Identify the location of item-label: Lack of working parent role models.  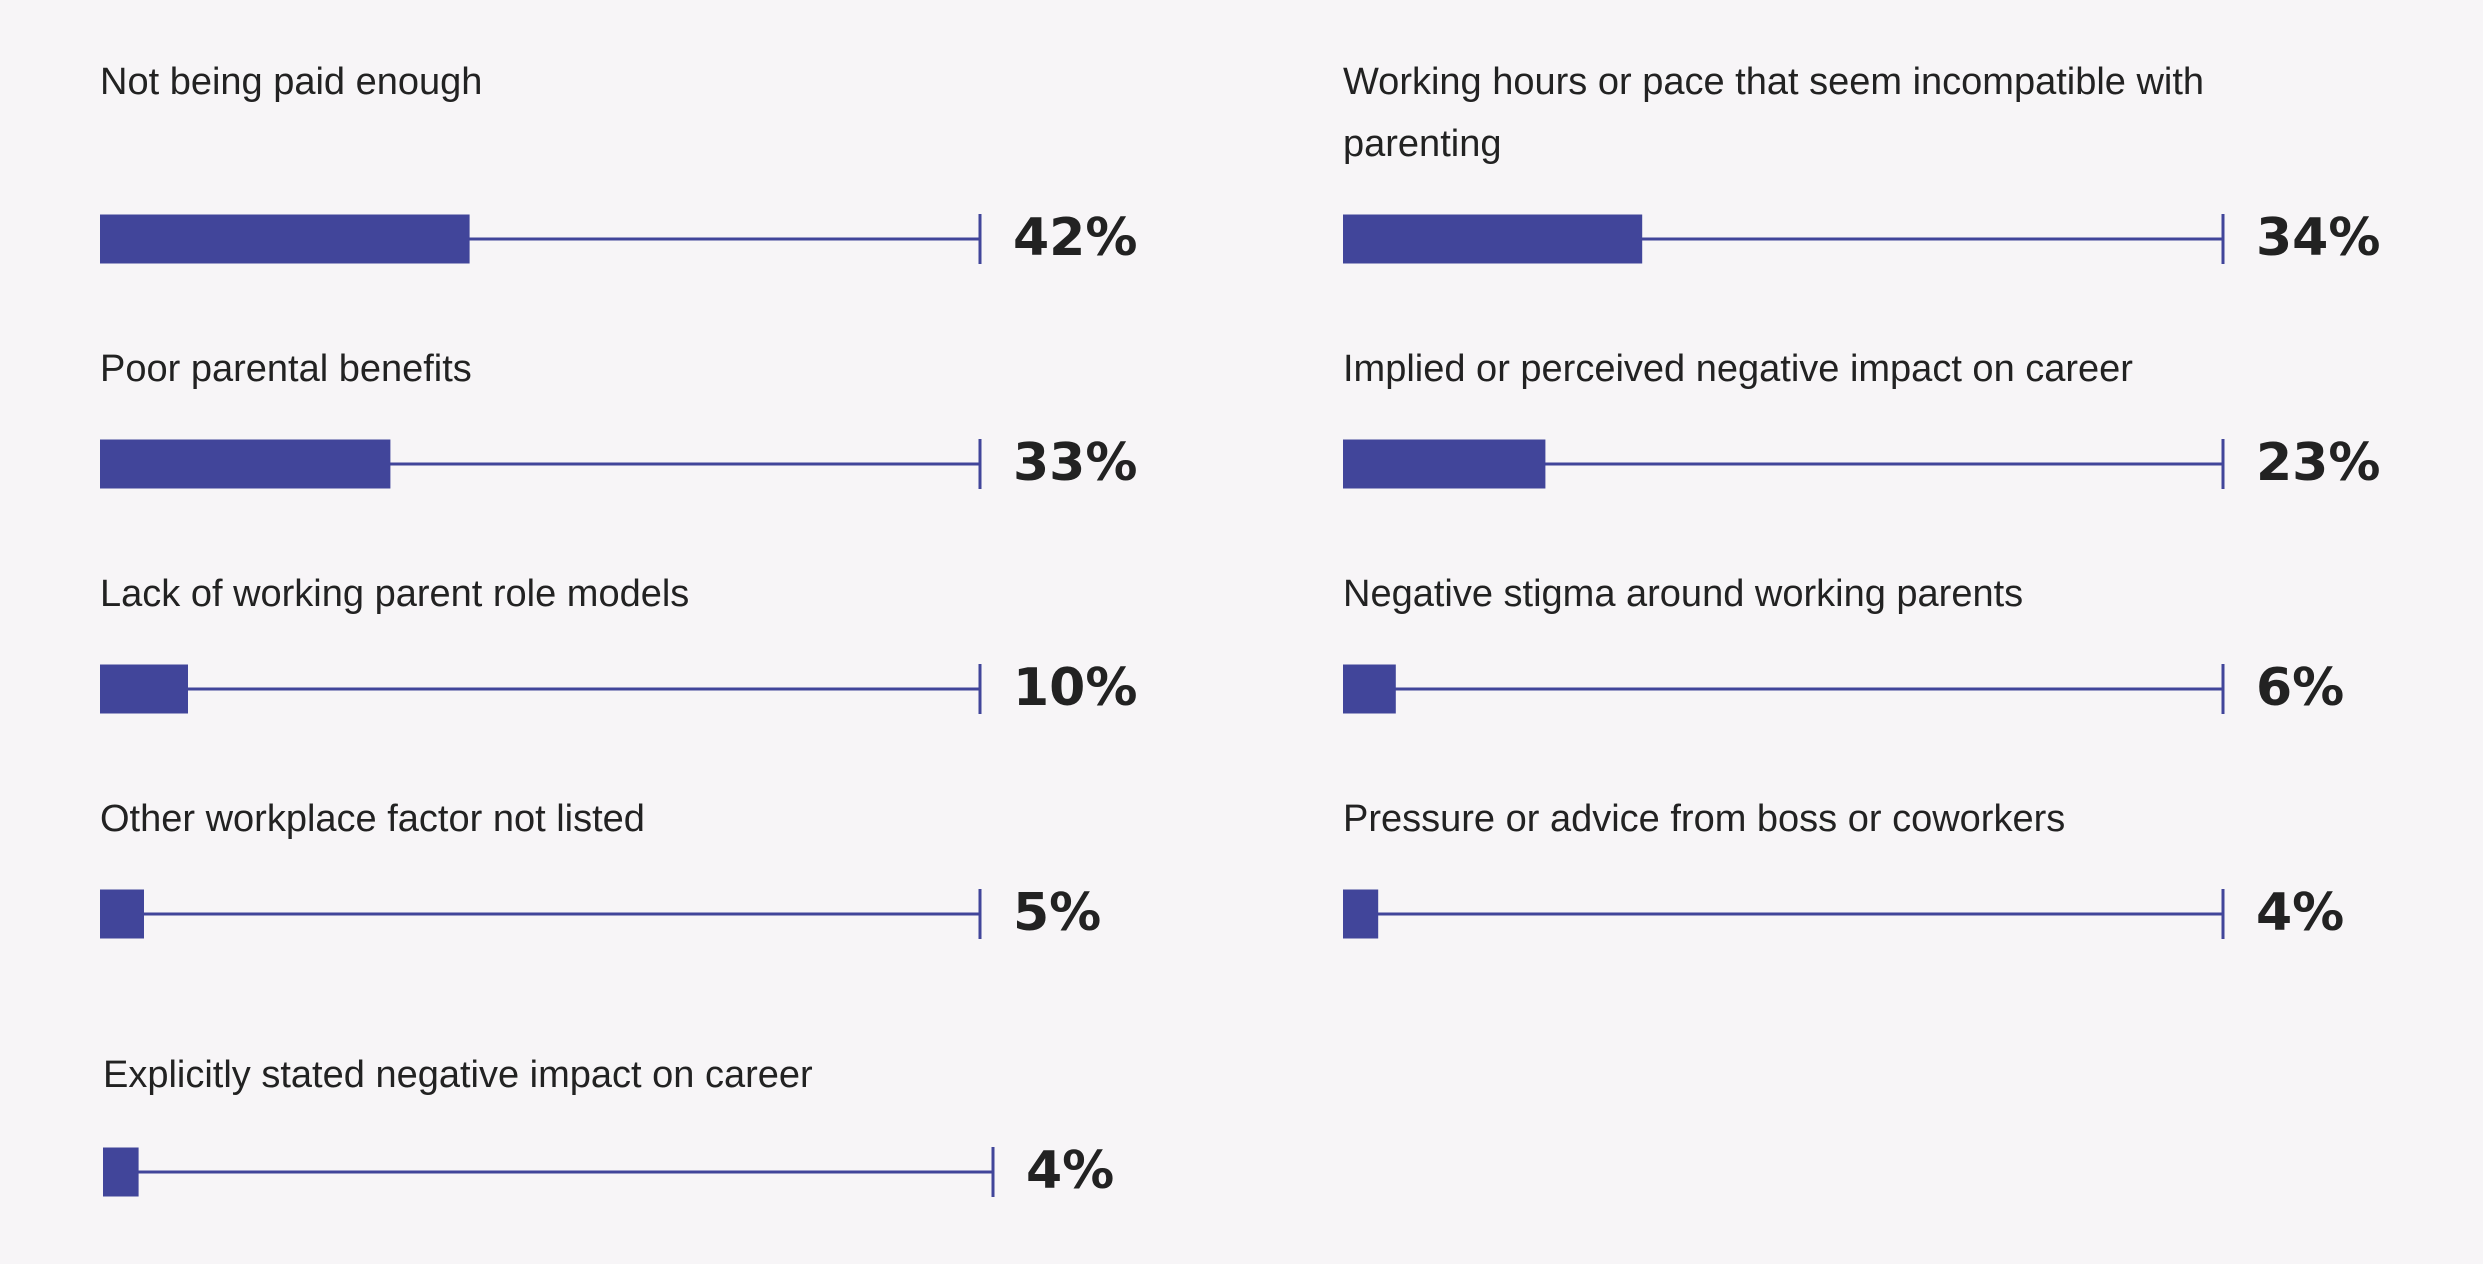
(395, 594).